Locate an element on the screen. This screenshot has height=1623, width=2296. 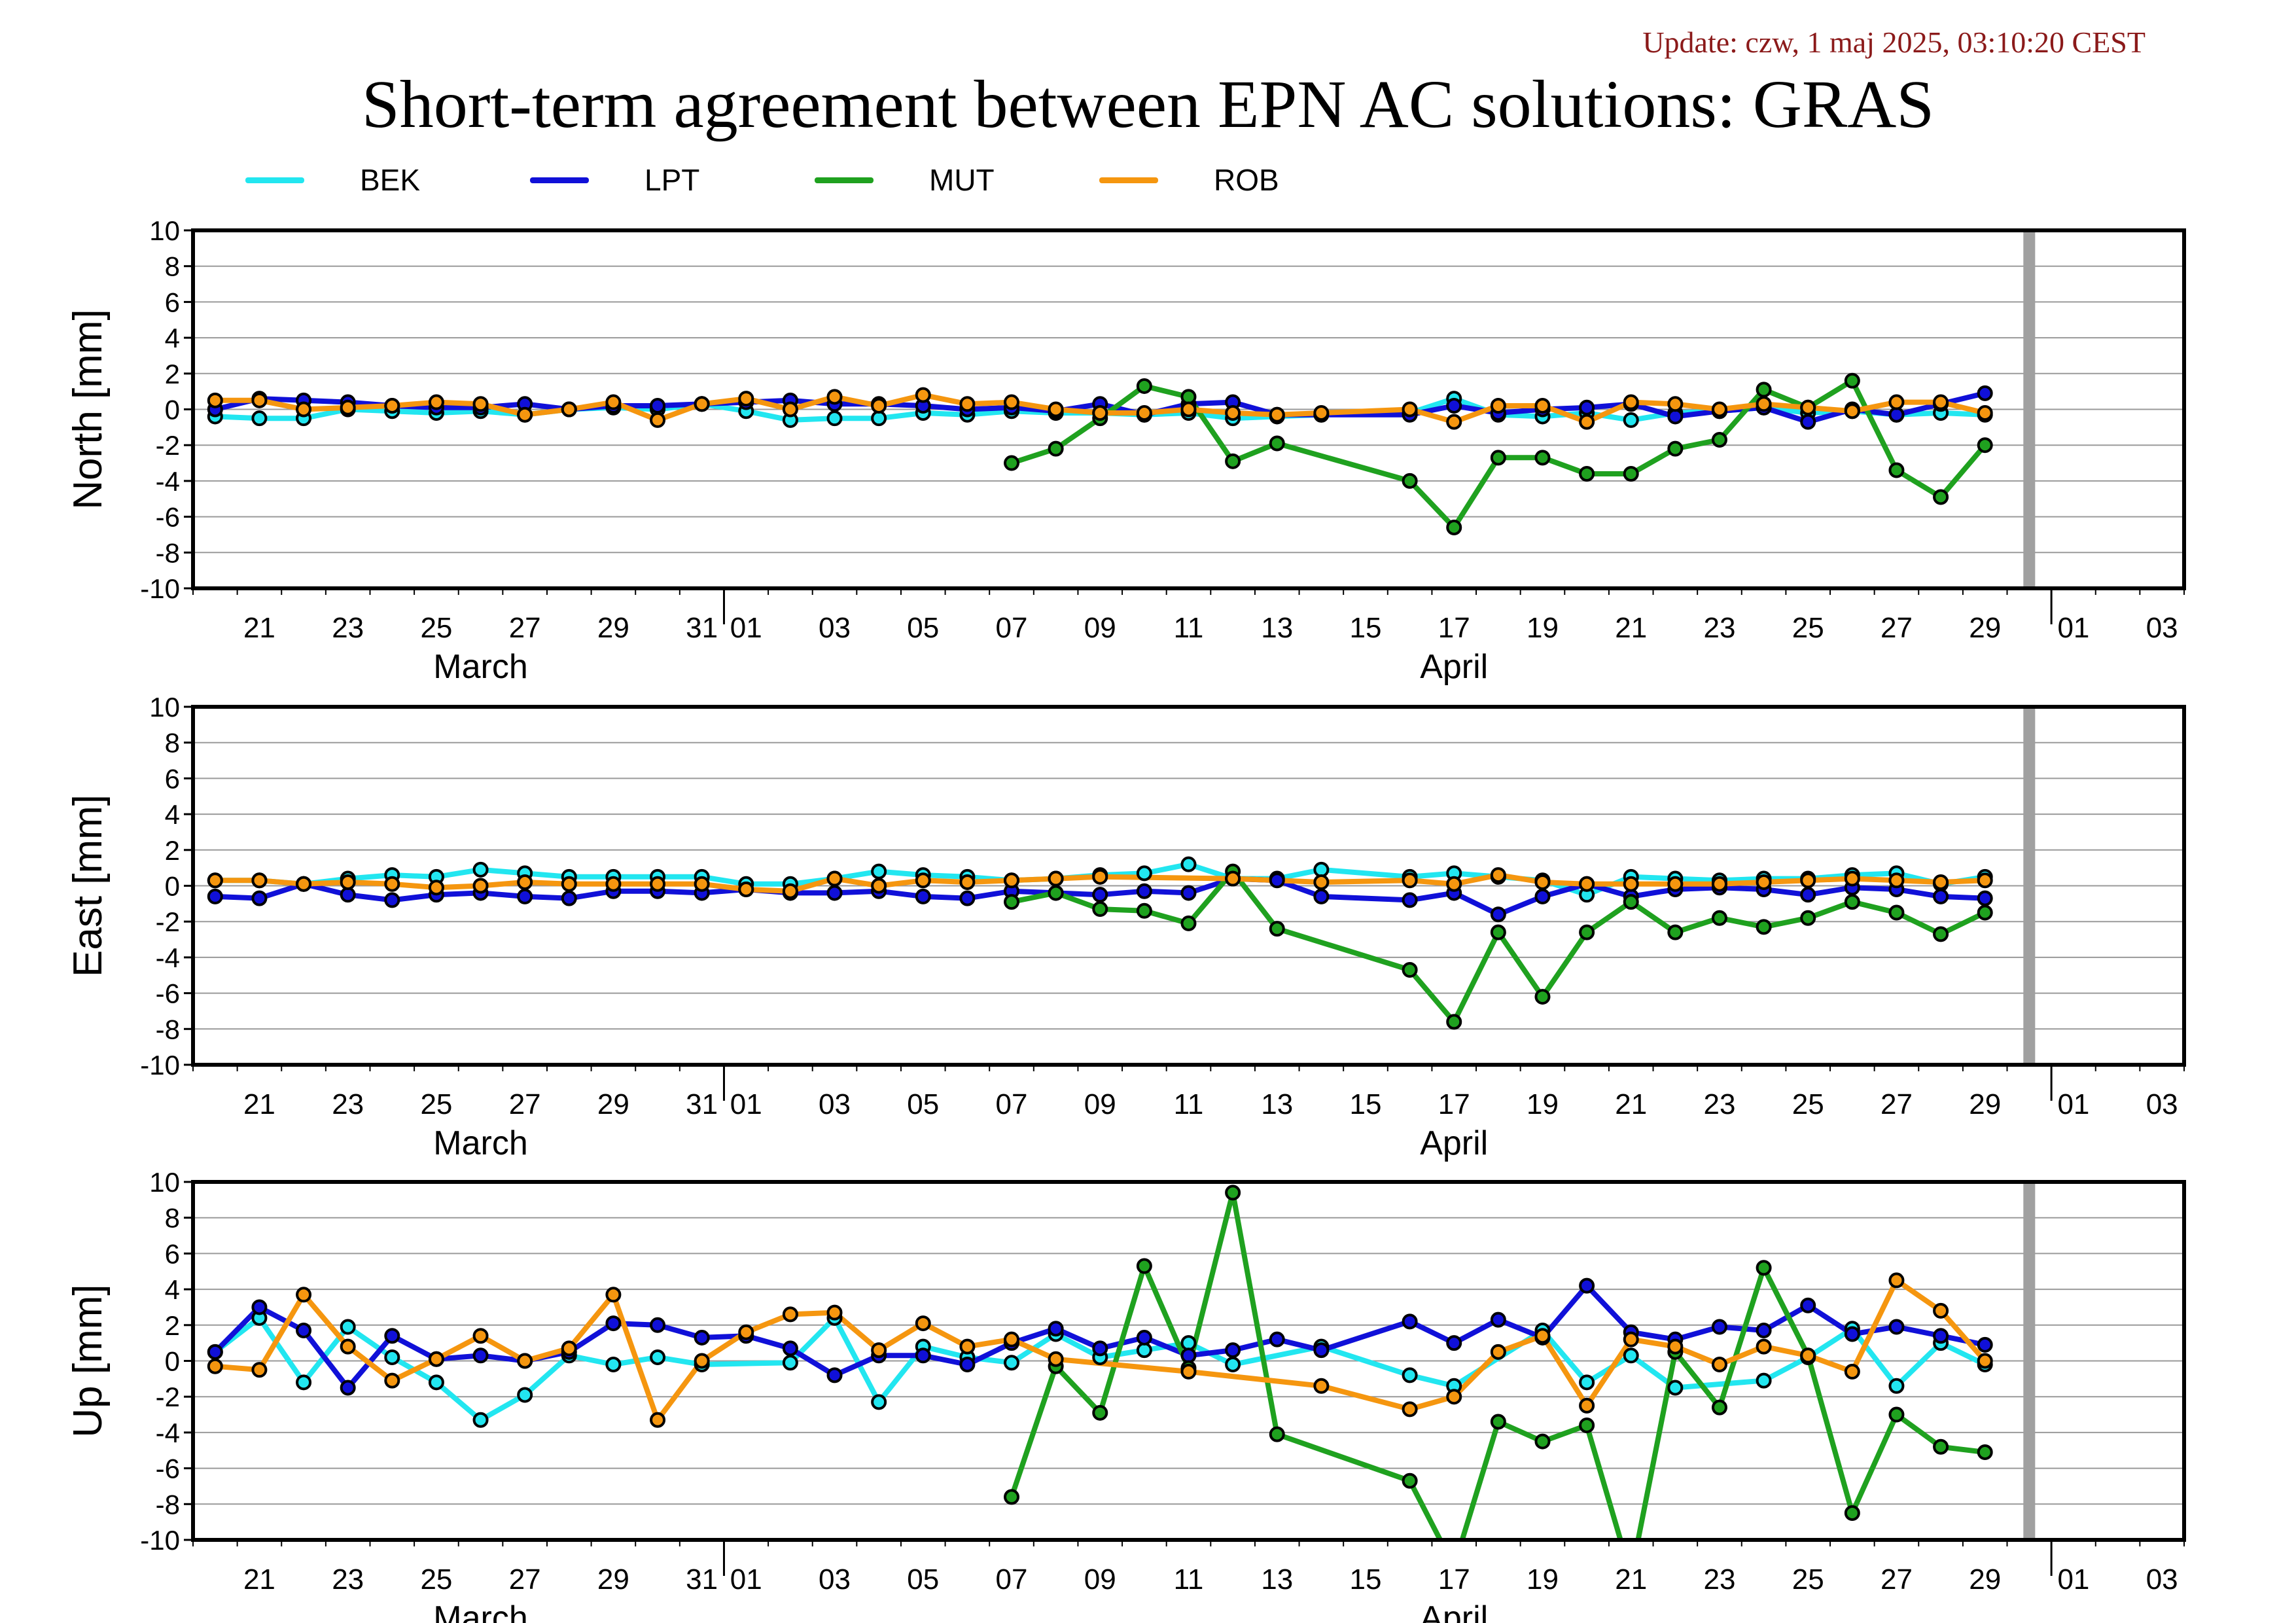
y-tick-label: 4 is located at coordinates (173, 338).